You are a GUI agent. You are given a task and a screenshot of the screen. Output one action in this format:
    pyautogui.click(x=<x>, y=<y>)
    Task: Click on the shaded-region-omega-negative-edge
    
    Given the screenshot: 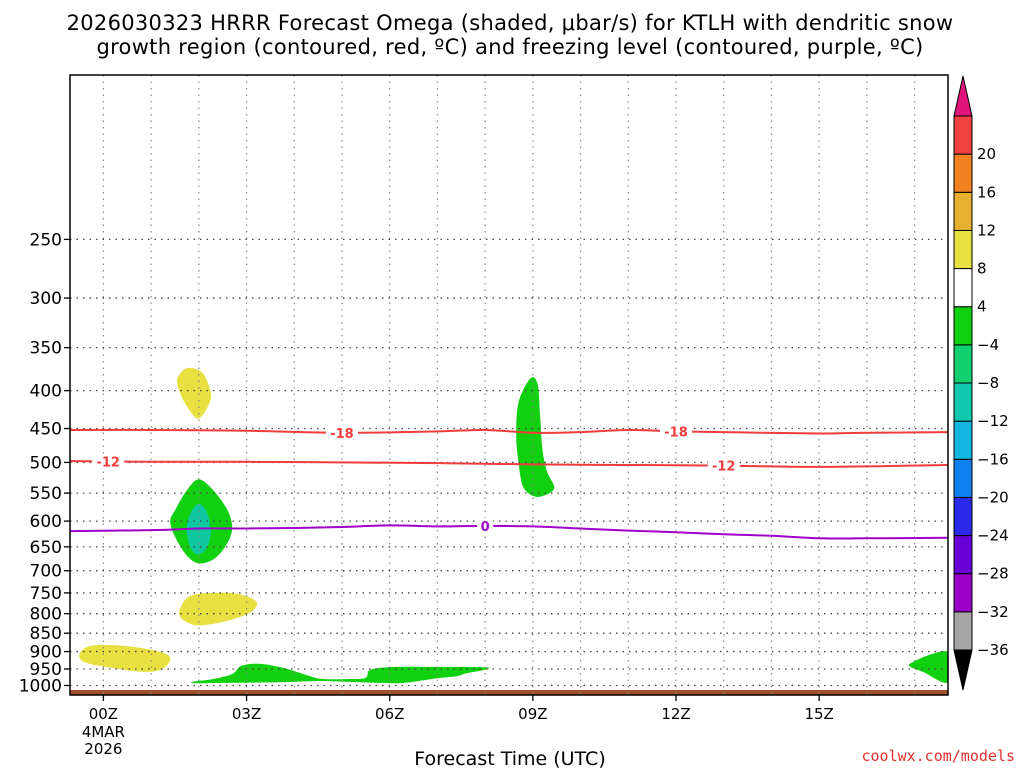 What is the action you would take?
    pyautogui.click(x=928, y=667)
    